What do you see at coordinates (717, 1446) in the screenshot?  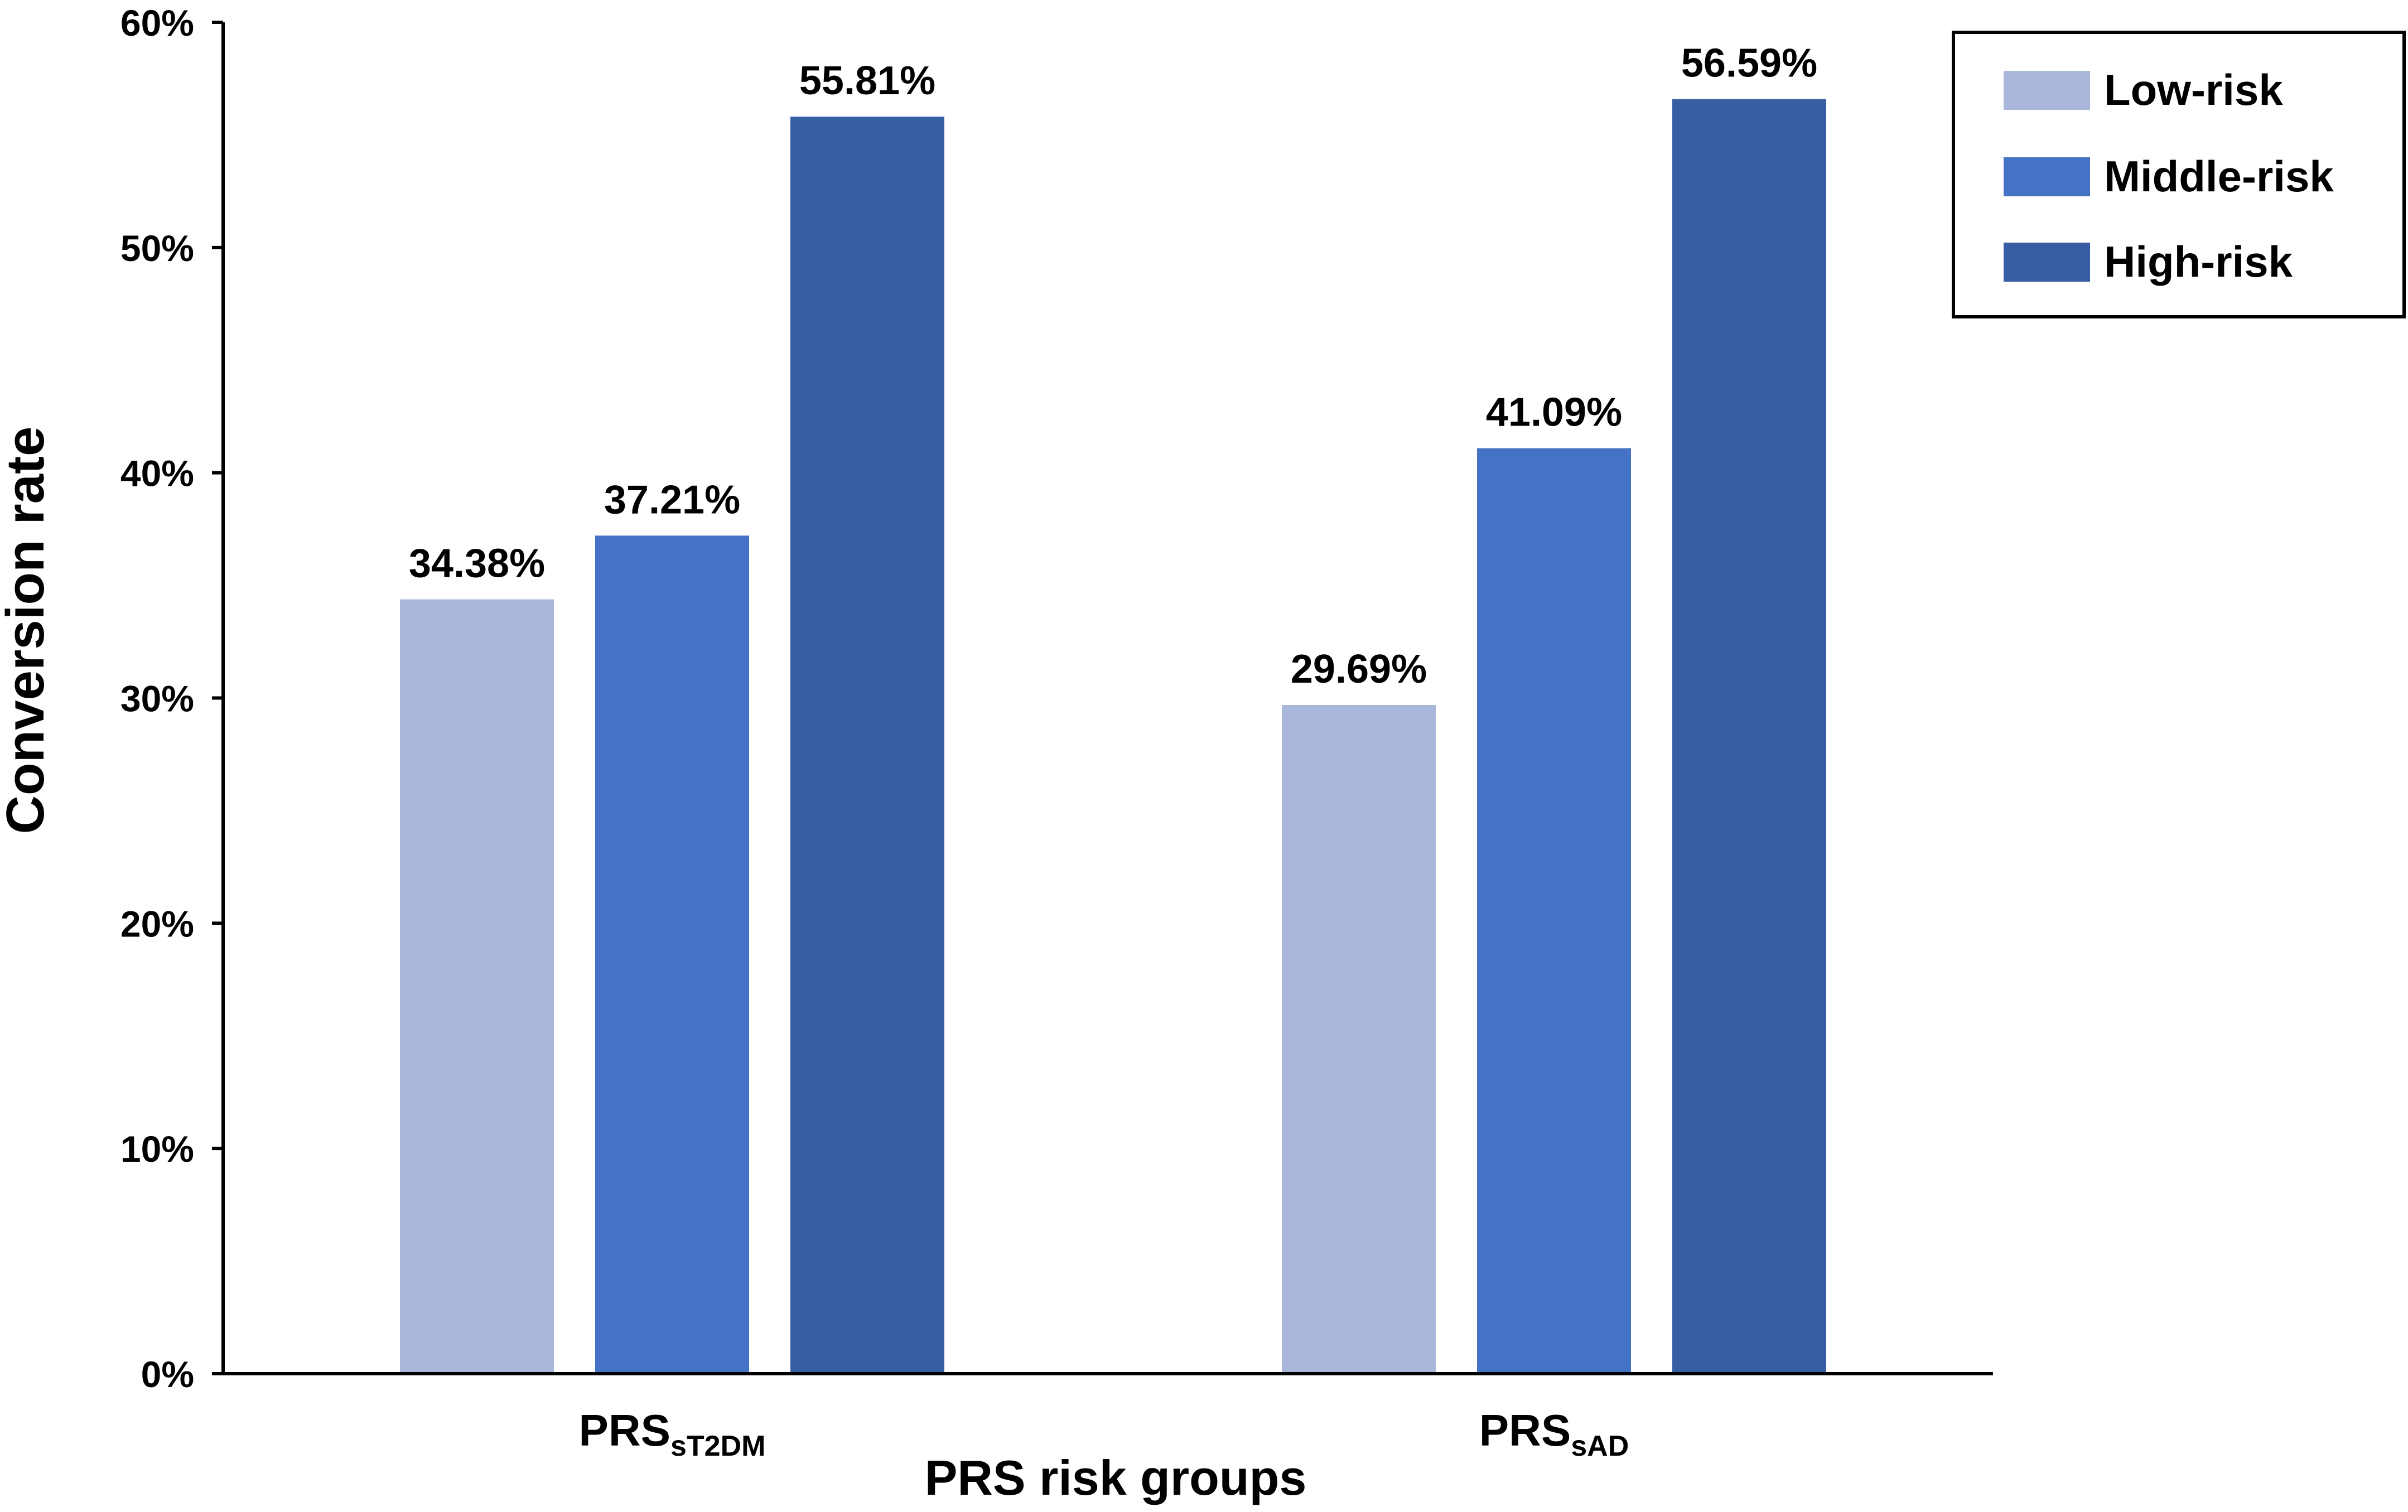 I see `x-tick-label-sub-0: sT2DM` at bounding box center [717, 1446].